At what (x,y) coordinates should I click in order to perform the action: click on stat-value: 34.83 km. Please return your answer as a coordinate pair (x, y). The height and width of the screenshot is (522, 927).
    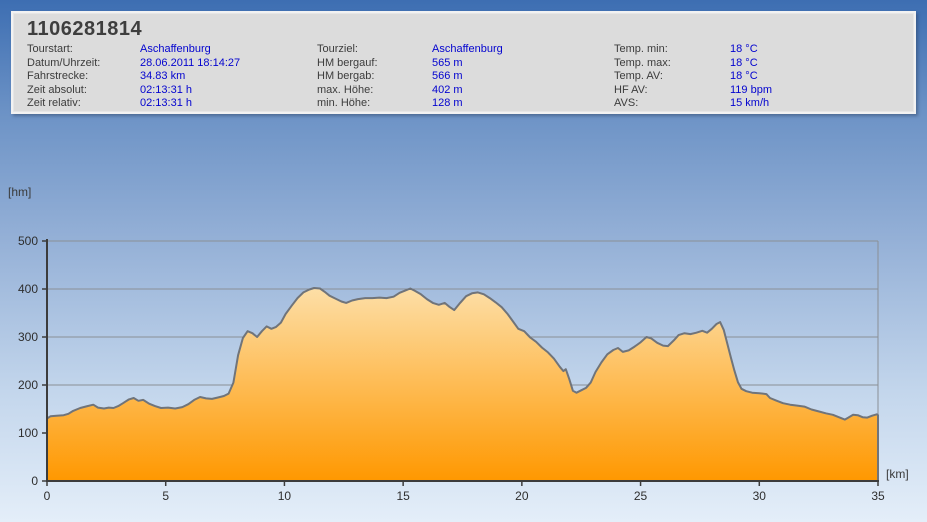
    Looking at the image, I should click on (163, 76).